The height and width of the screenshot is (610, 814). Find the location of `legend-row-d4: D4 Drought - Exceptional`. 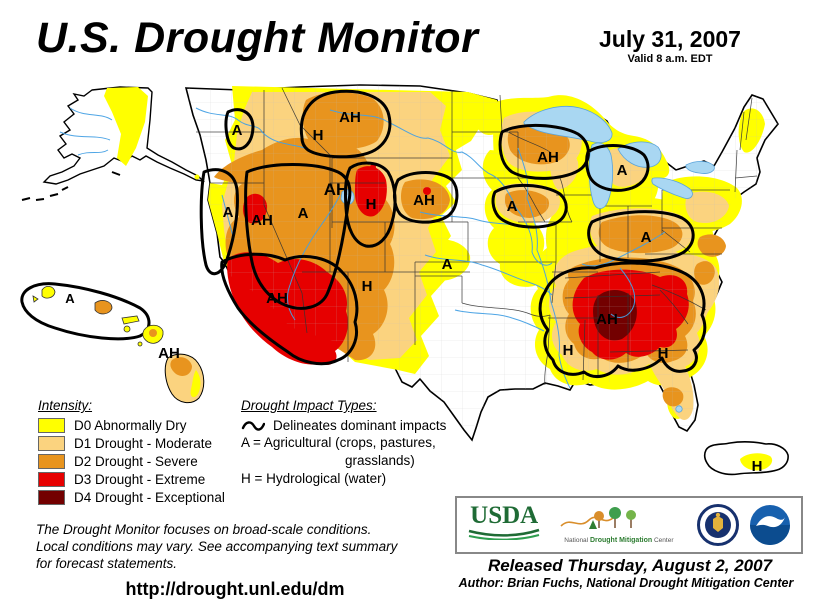

legend-row-d4: D4 Drought - Exceptional is located at coordinates (131, 497).